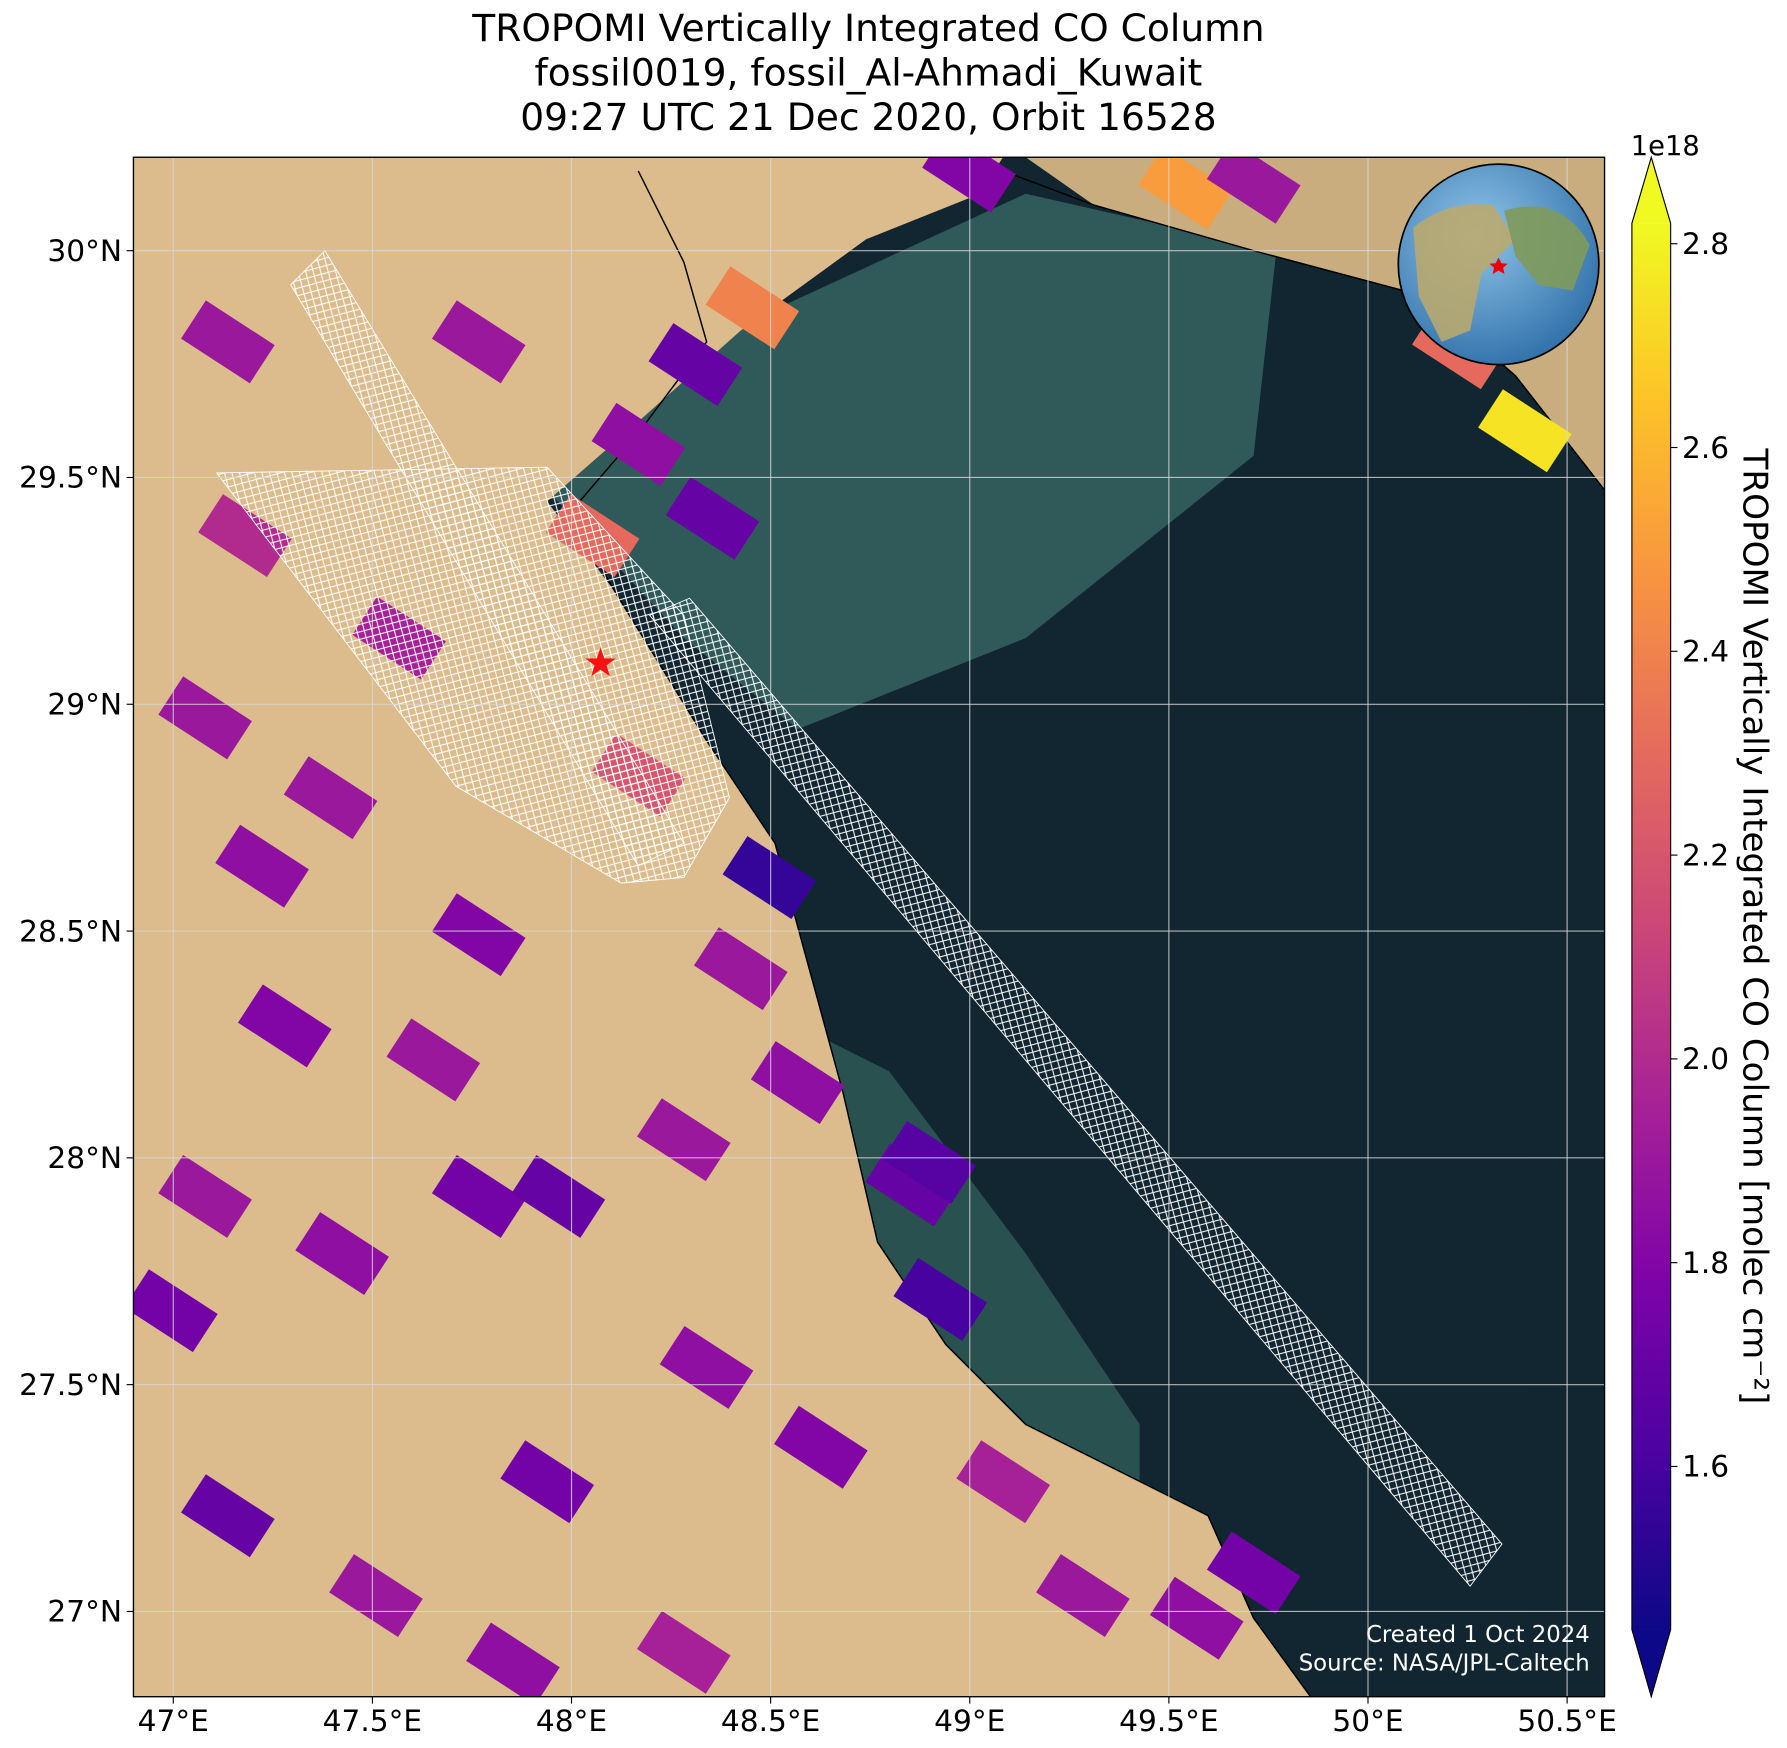  I want to click on y-tick-label: 28.5°N, so click(70, 931).